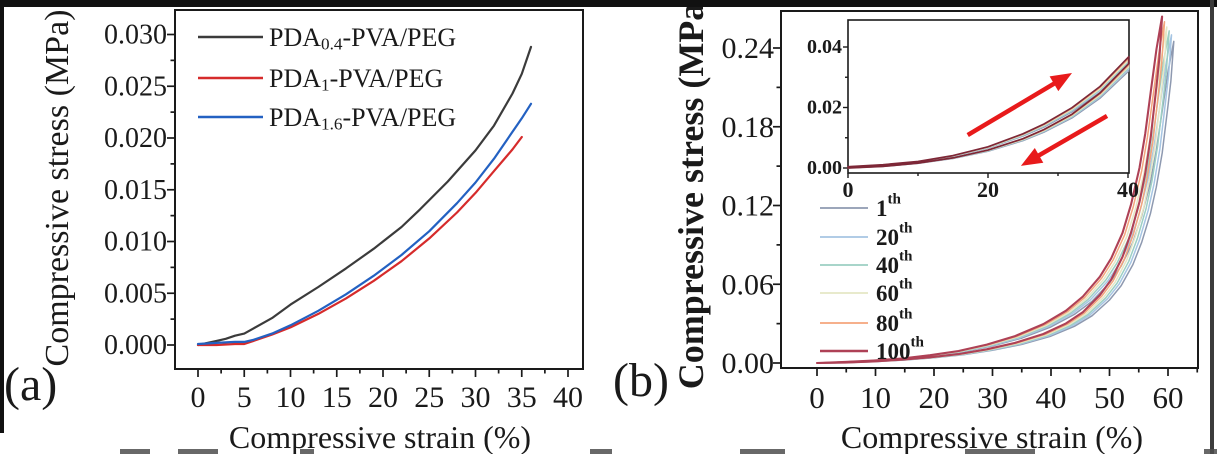 This screenshot has width=1217, height=454. I want to click on legend-label: PDA1.6-PVA/PEG, so click(362, 118).